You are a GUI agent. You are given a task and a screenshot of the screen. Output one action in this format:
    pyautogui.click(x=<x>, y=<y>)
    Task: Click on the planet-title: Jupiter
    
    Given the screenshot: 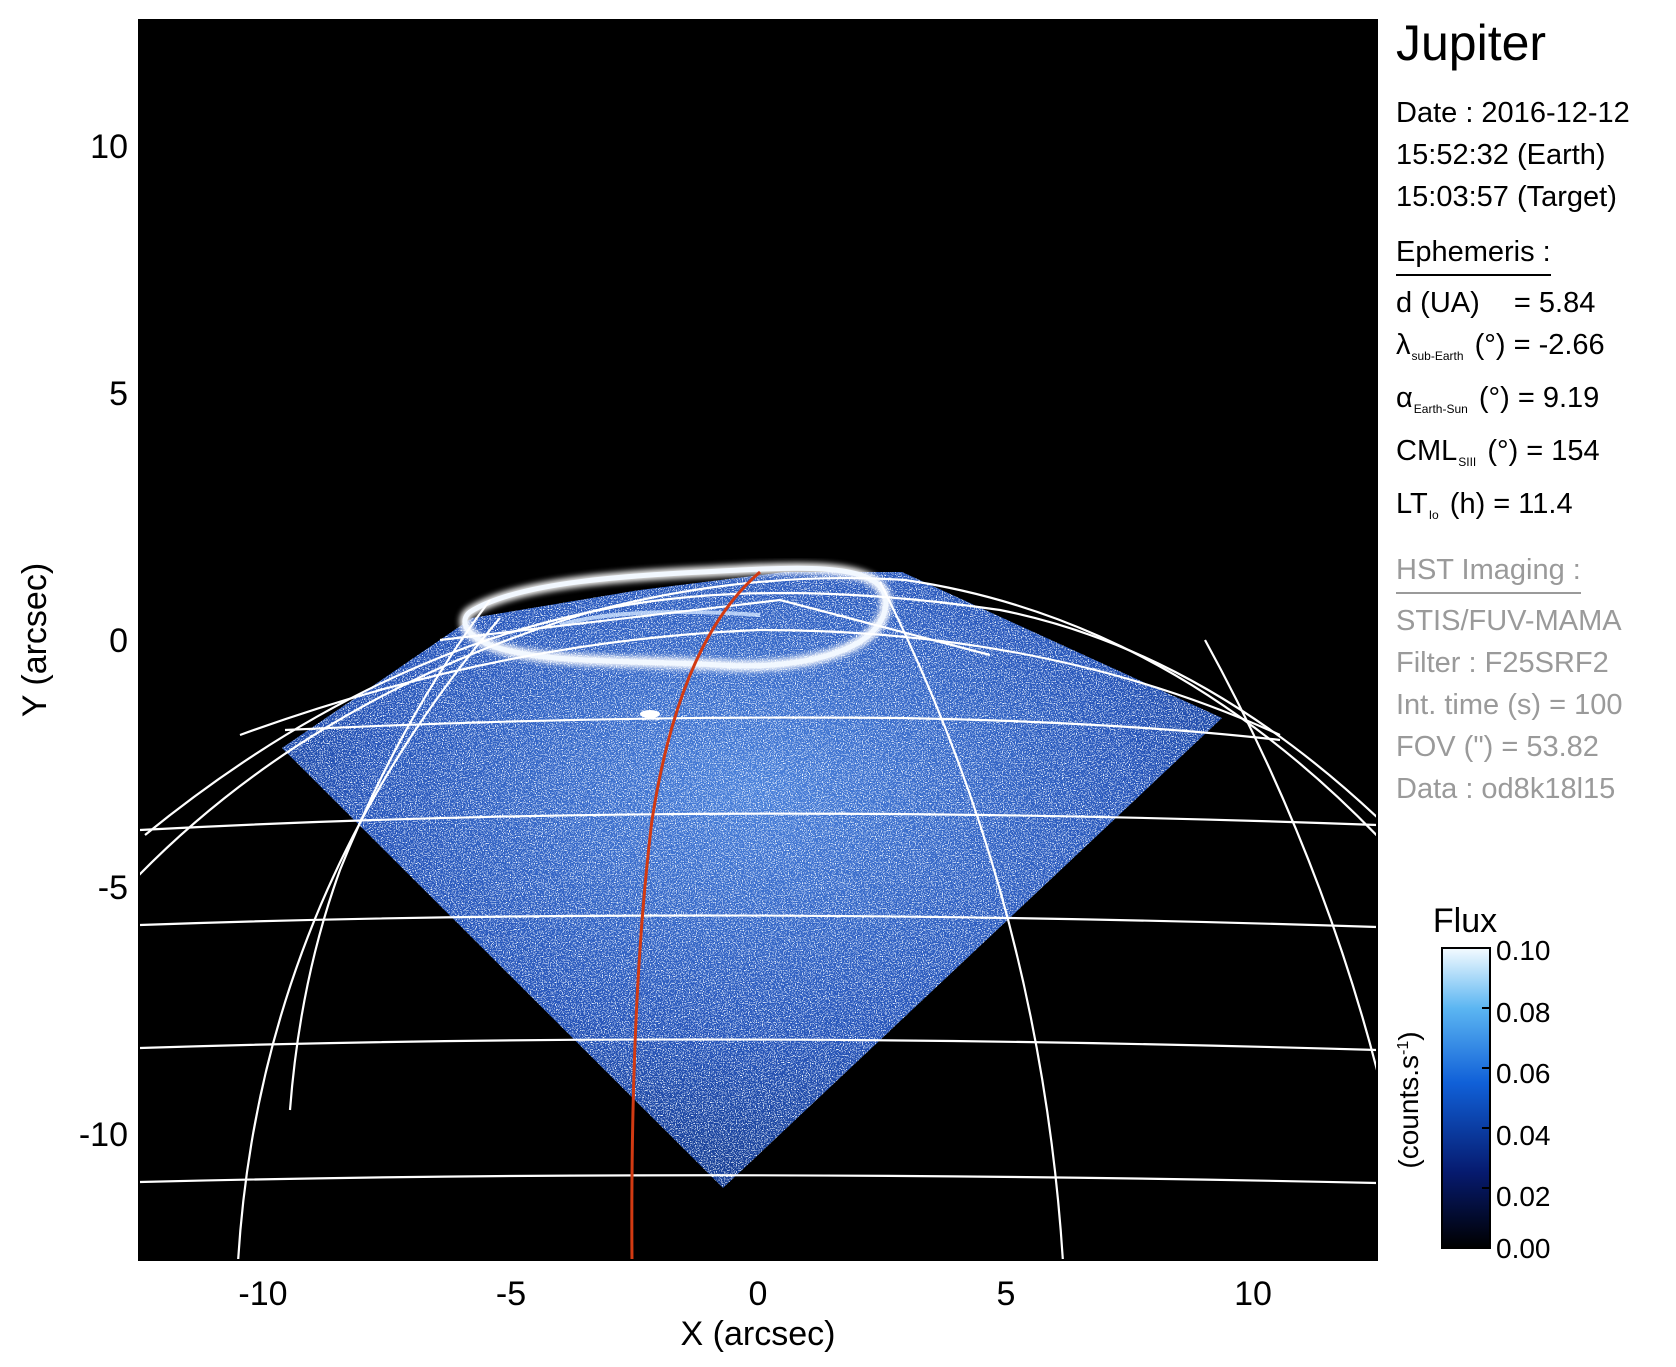 What is the action you would take?
    pyautogui.click(x=1471, y=43)
    